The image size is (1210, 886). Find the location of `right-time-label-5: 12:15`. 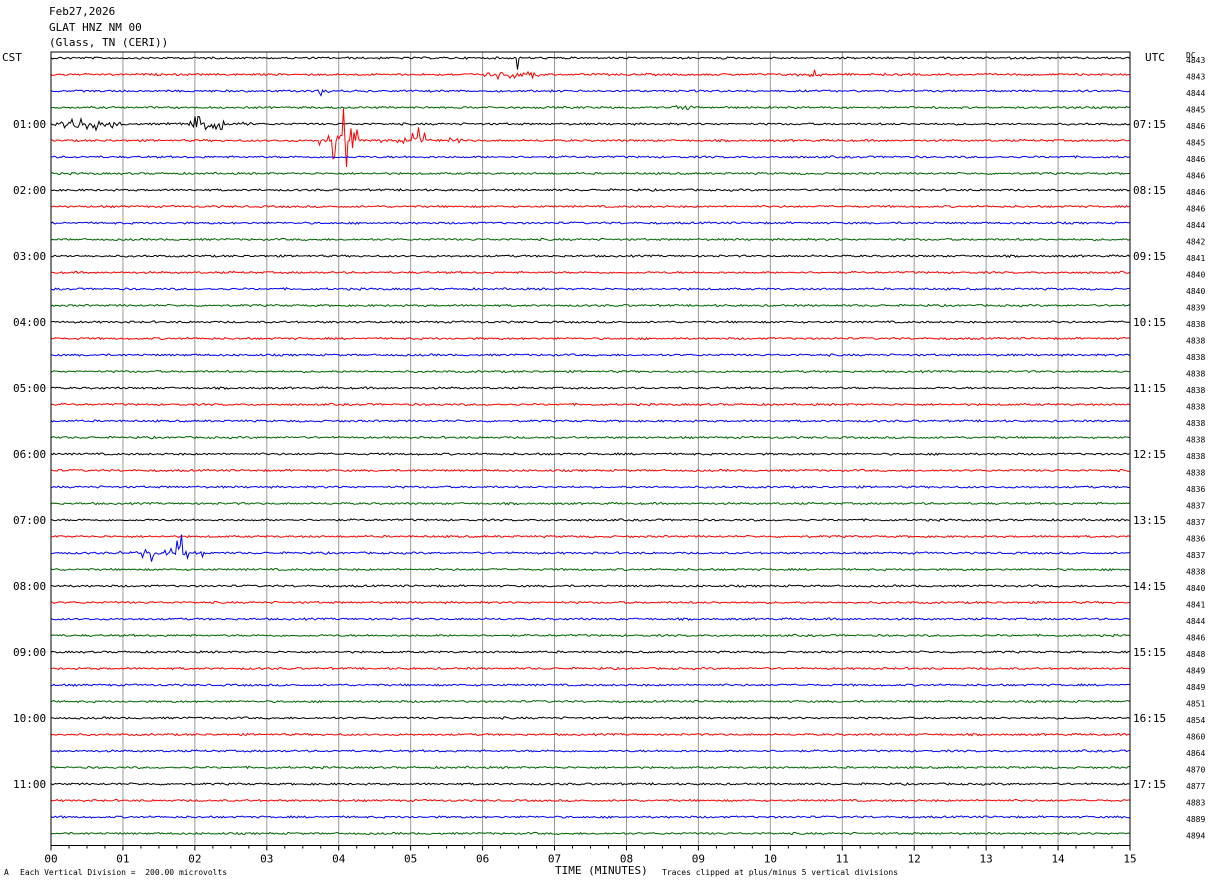

right-time-label-5: 12:15 is located at coordinates (1149, 454).